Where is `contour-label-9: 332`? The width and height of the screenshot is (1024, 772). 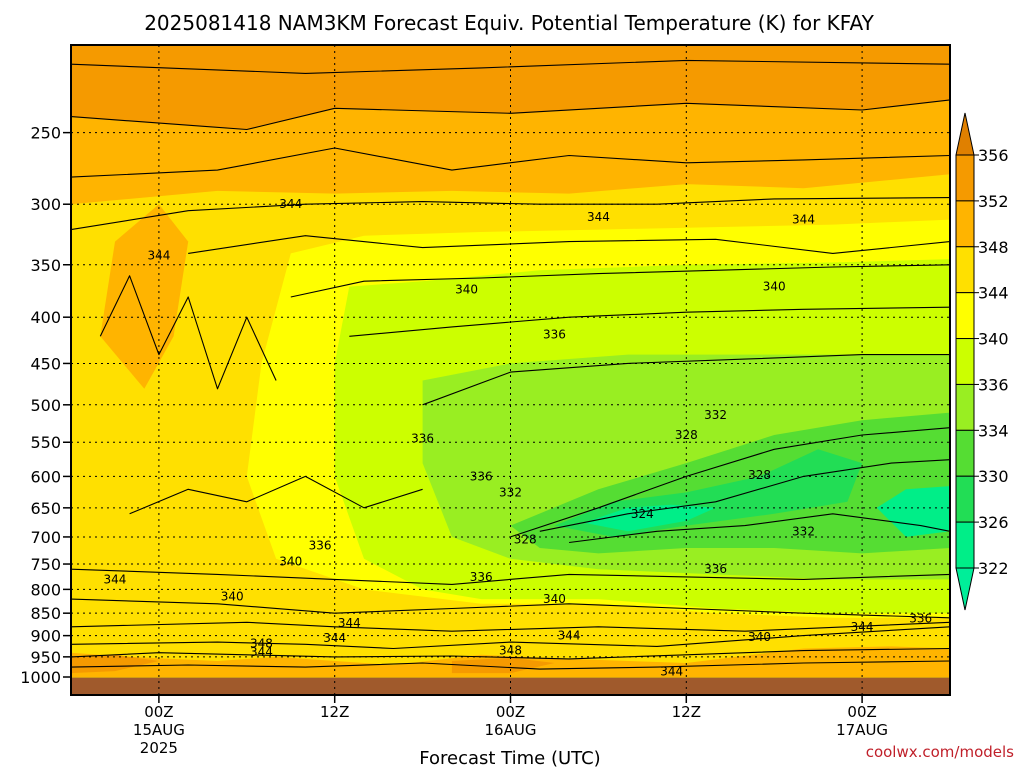
contour-label-9: 332 is located at coordinates (510, 492).